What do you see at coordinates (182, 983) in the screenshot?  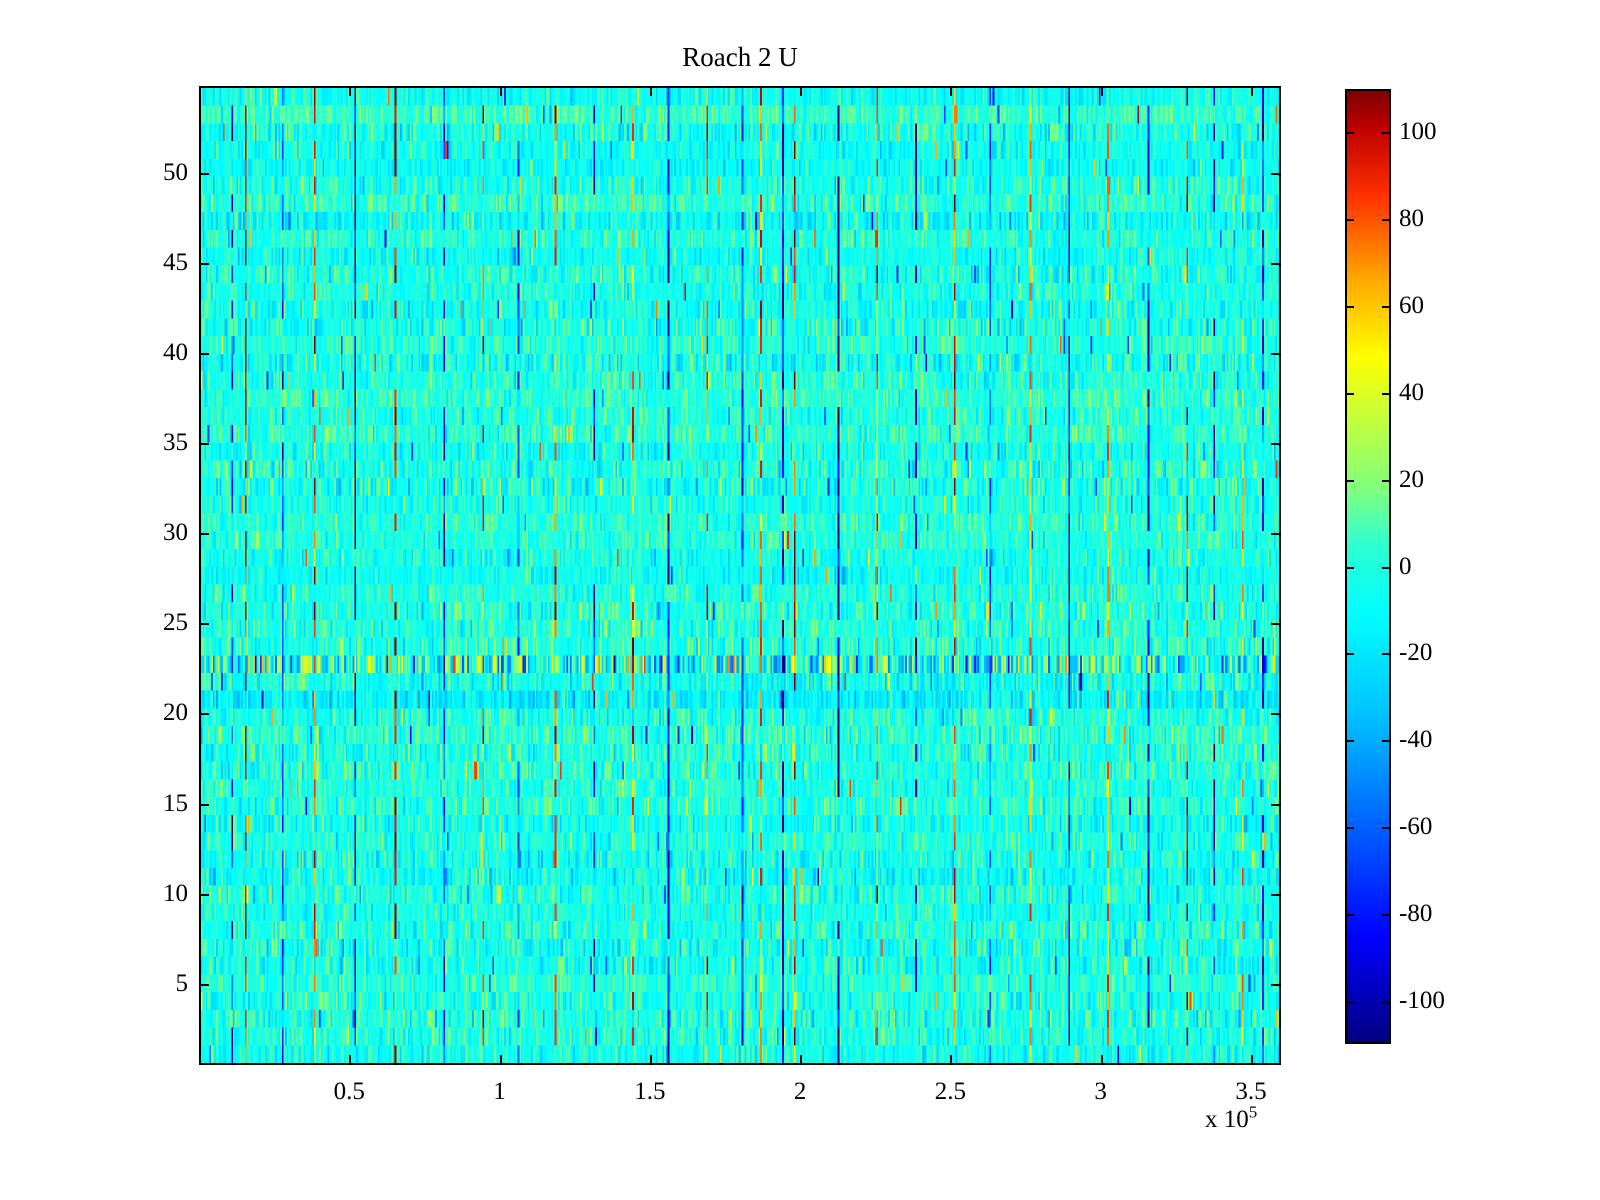 I see `y-tick-label: 5` at bounding box center [182, 983].